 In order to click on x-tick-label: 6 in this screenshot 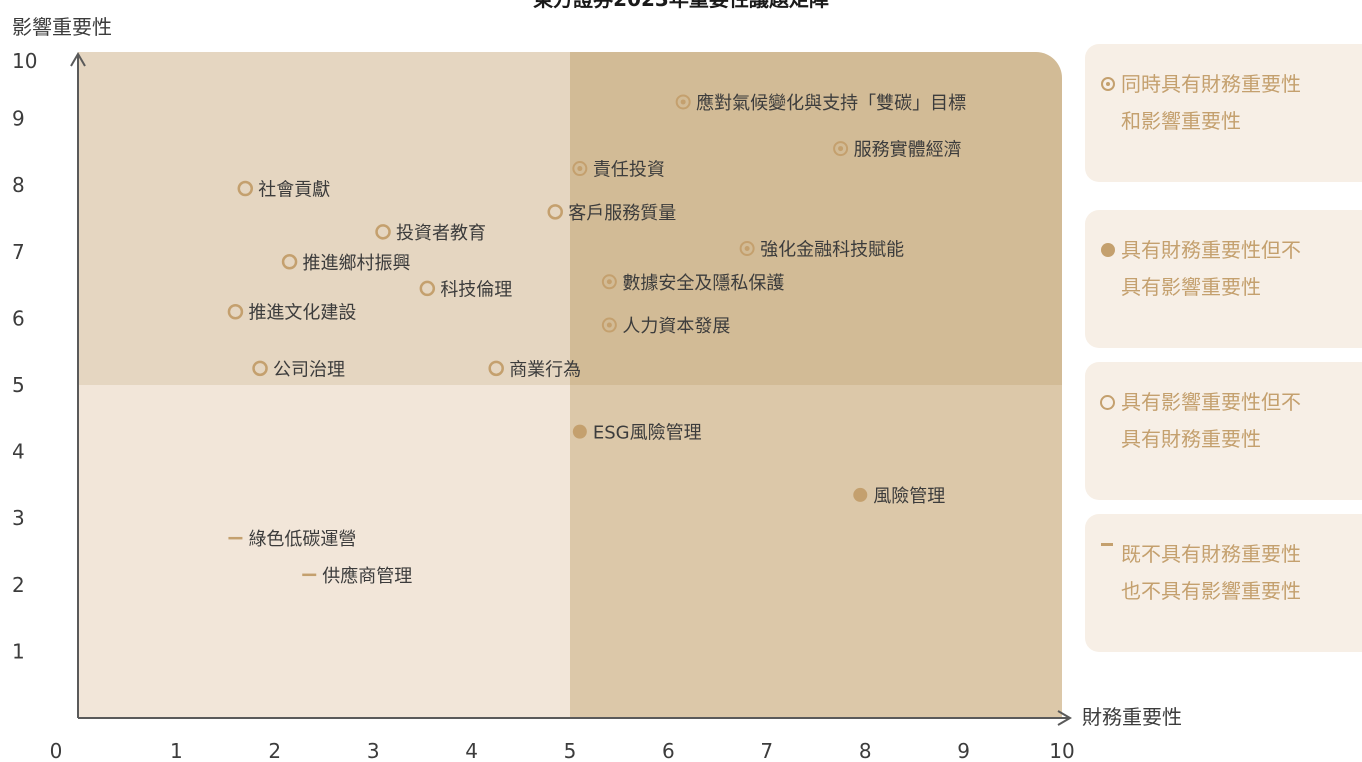, I will do `click(668, 750)`.